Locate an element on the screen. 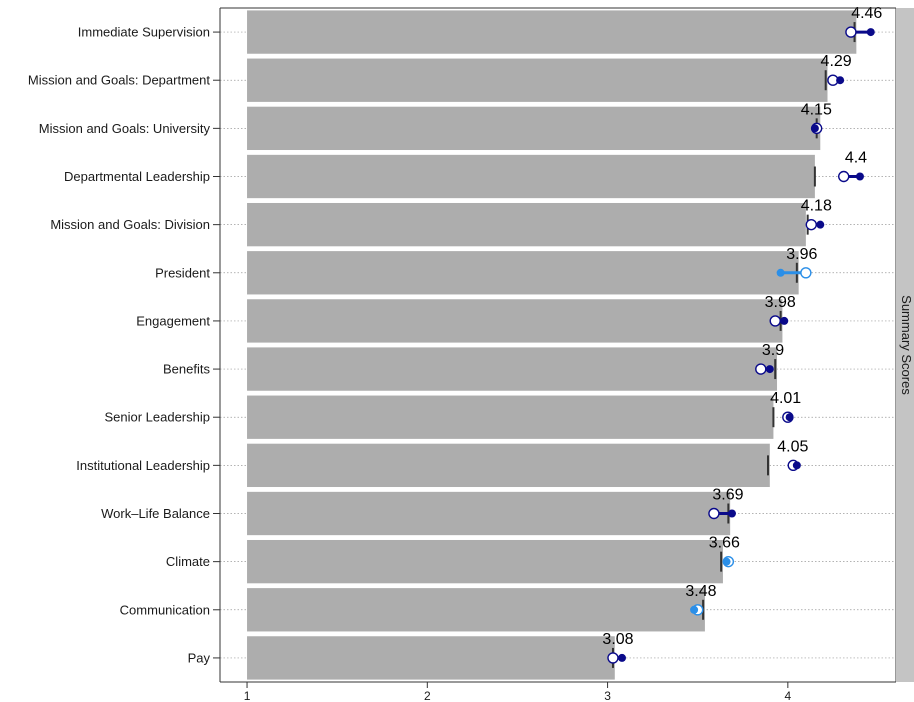 This screenshot has height=702, width=914. x-tick-label: 3 is located at coordinates (607, 695).